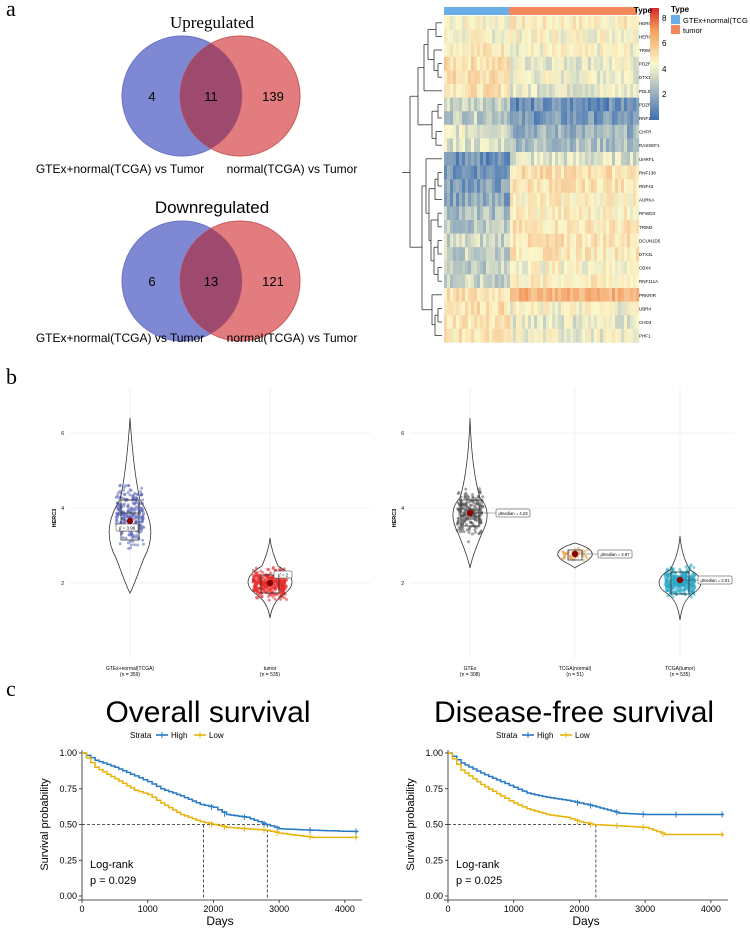 The width and height of the screenshot is (750, 929). I want to click on scale-tick-8: 8, so click(664, 18).